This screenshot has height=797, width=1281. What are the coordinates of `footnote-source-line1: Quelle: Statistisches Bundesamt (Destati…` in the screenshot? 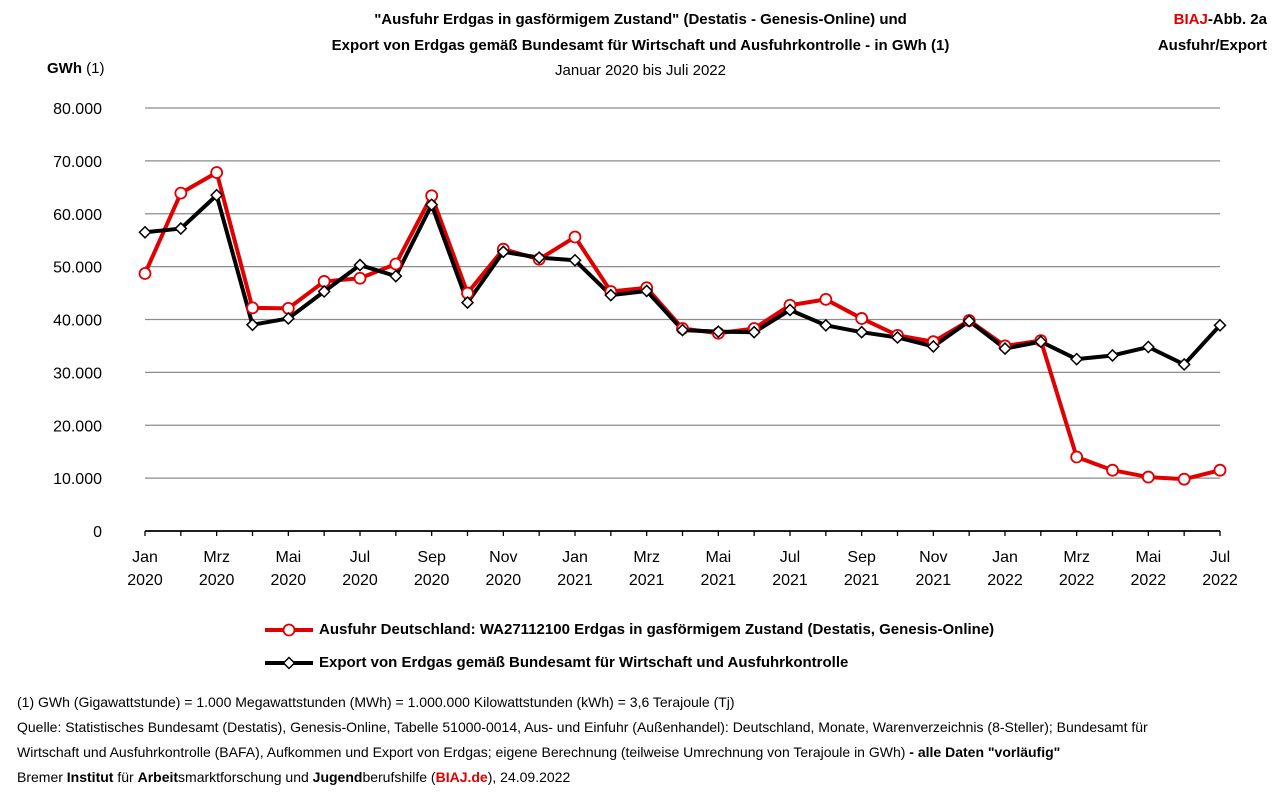 It's located at (582, 727).